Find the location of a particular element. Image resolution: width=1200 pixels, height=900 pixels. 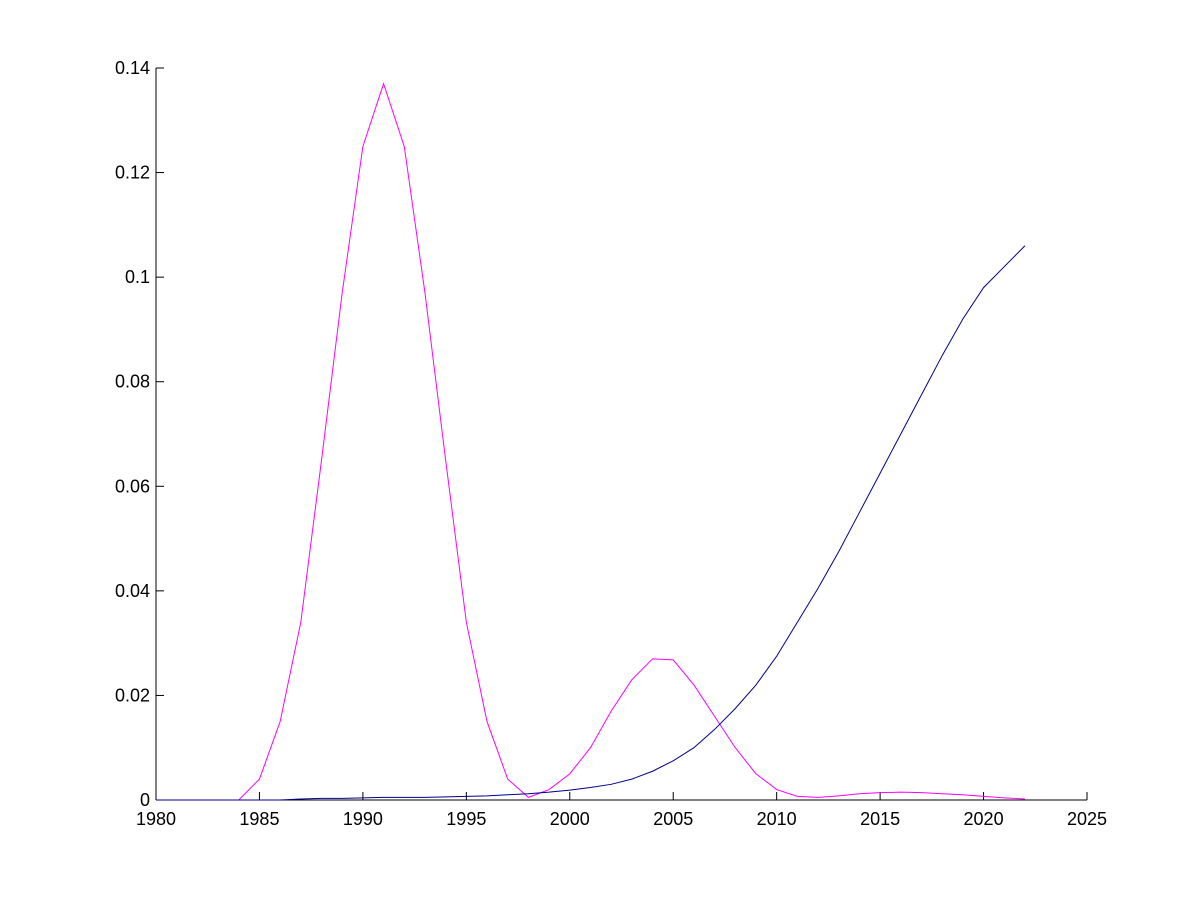

x-tick-label: 2005 is located at coordinates (673, 819).